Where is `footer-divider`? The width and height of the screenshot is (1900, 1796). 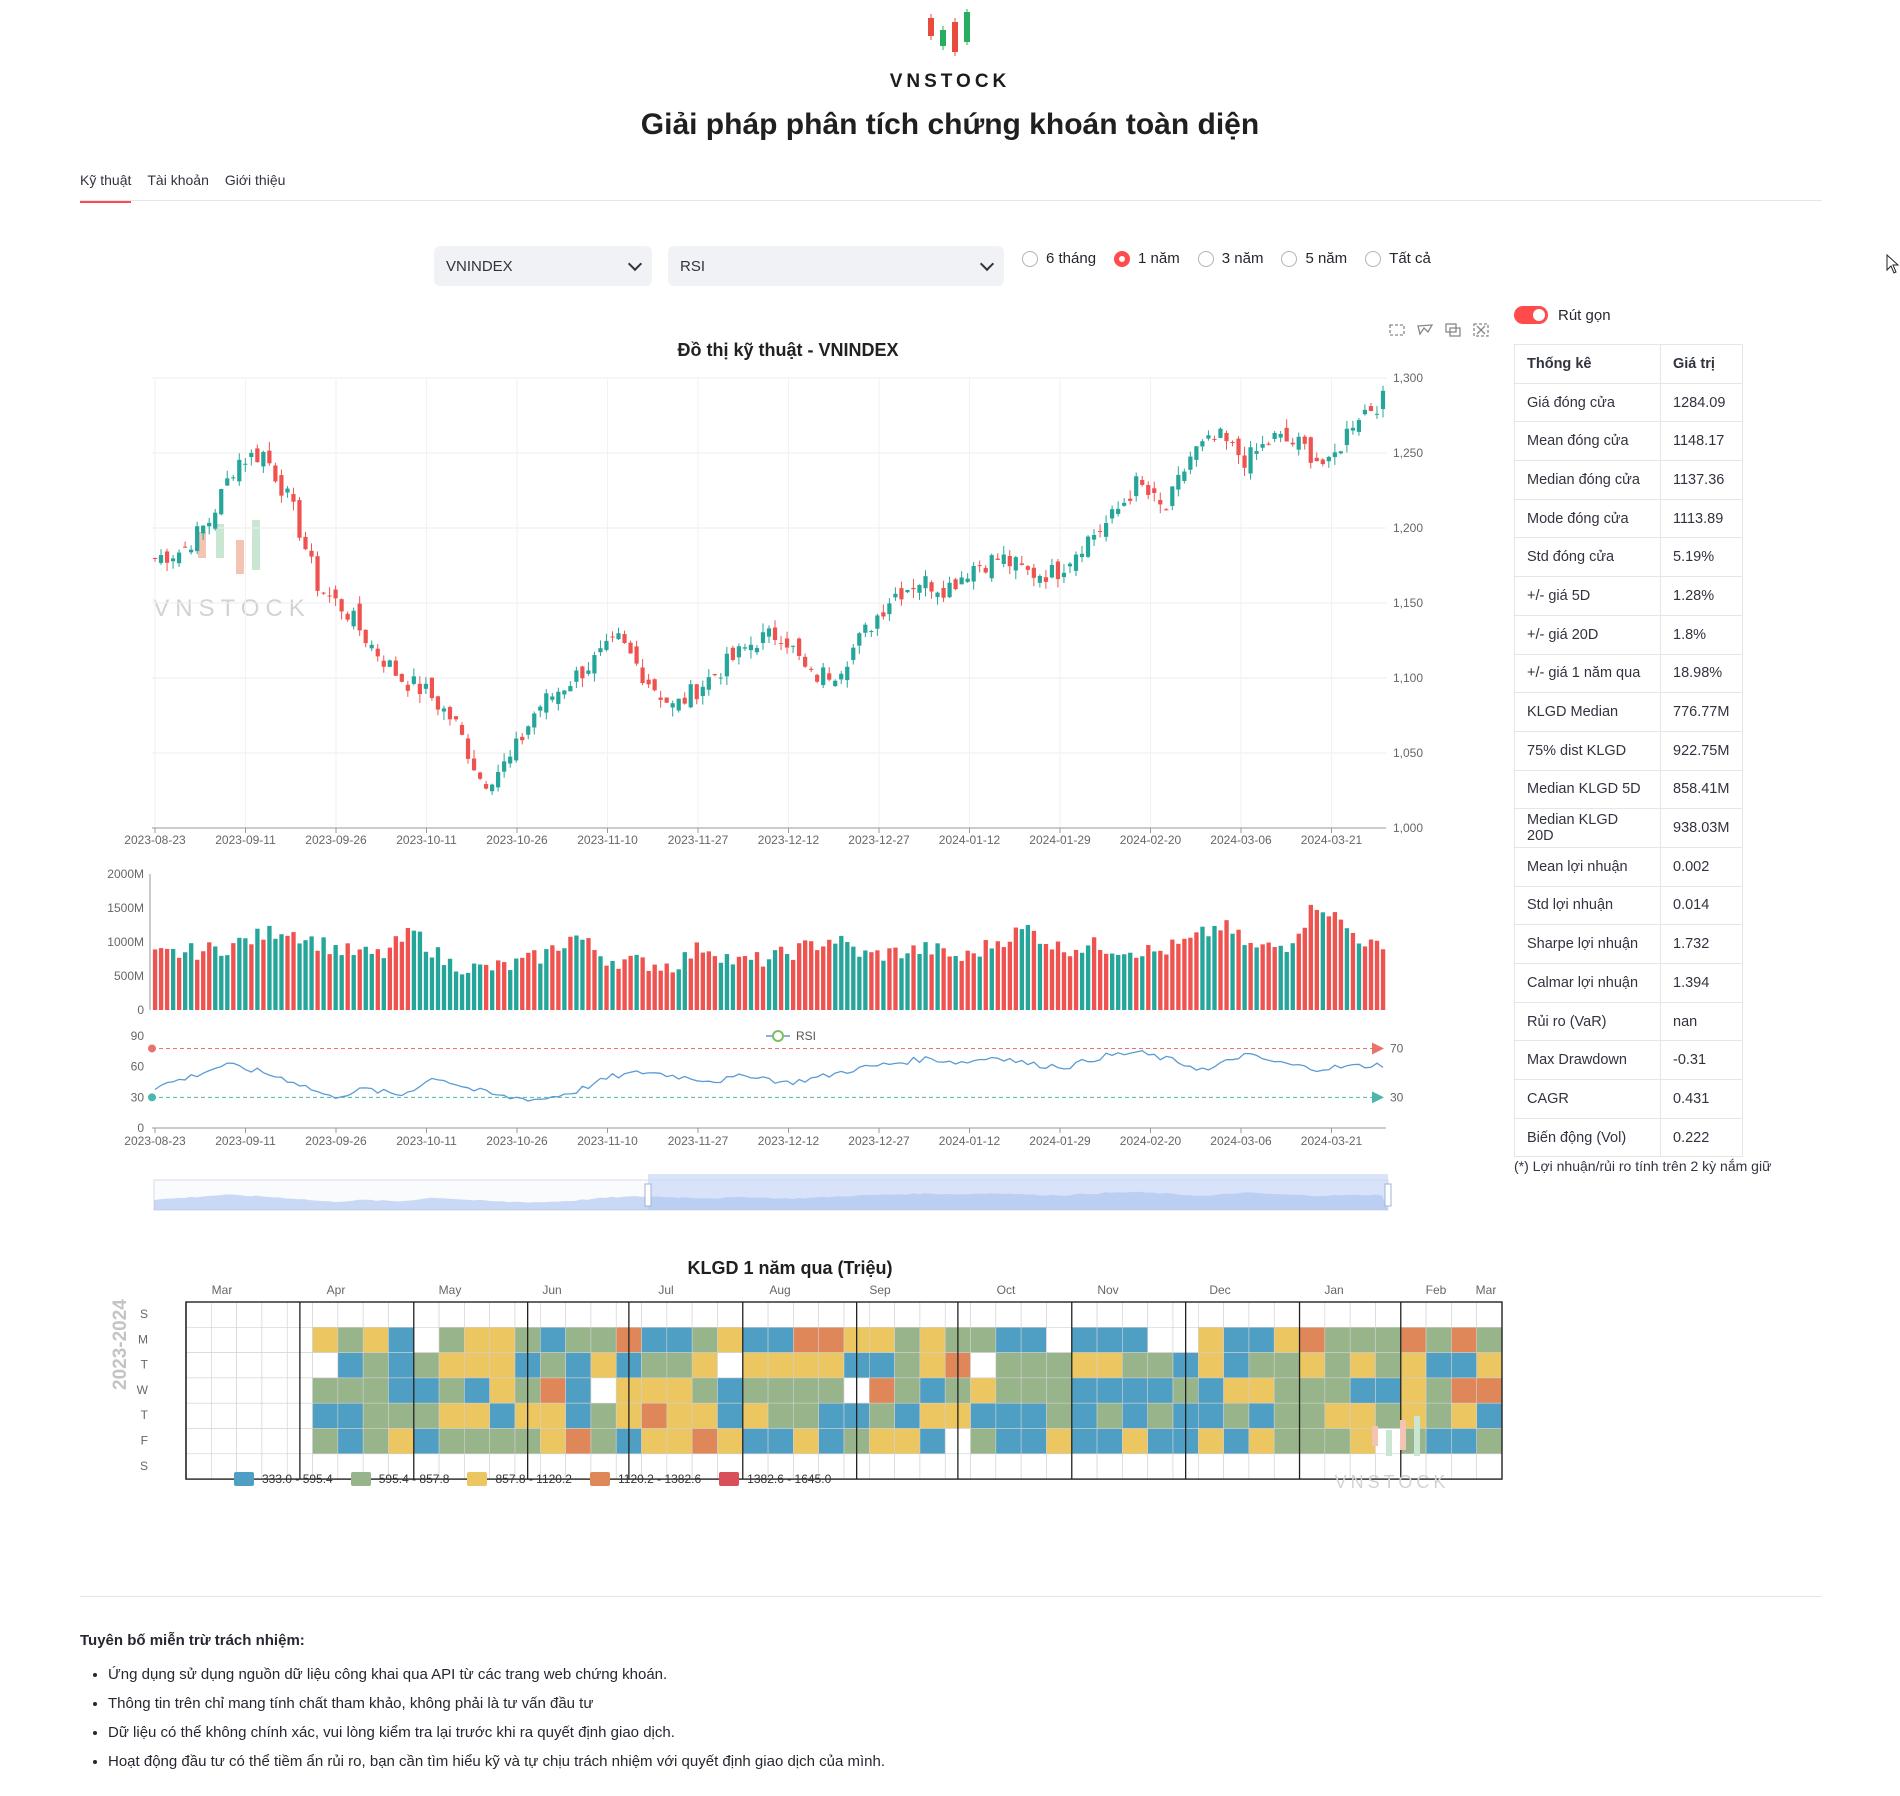
footer-divider is located at coordinates (951, 1596).